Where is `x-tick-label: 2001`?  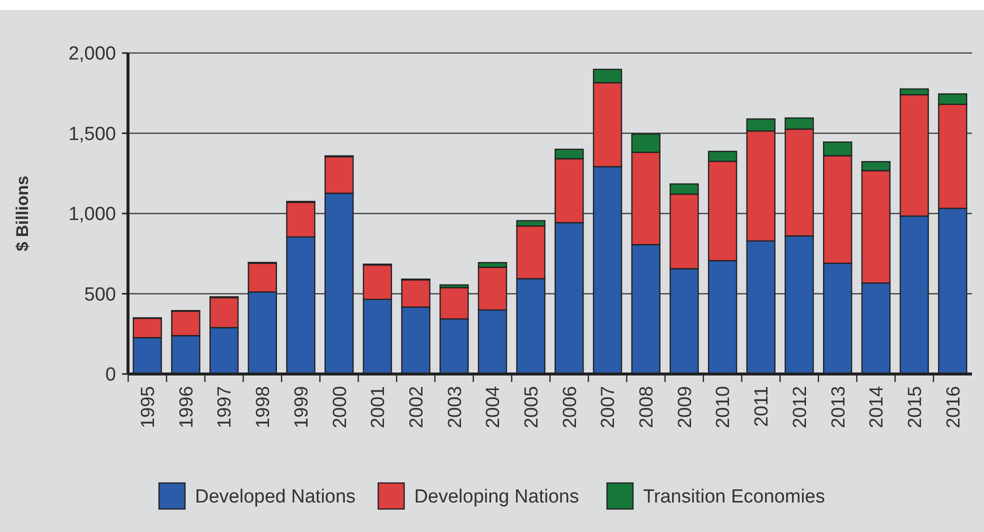
x-tick-label: 2001 is located at coordinates (379, 407).